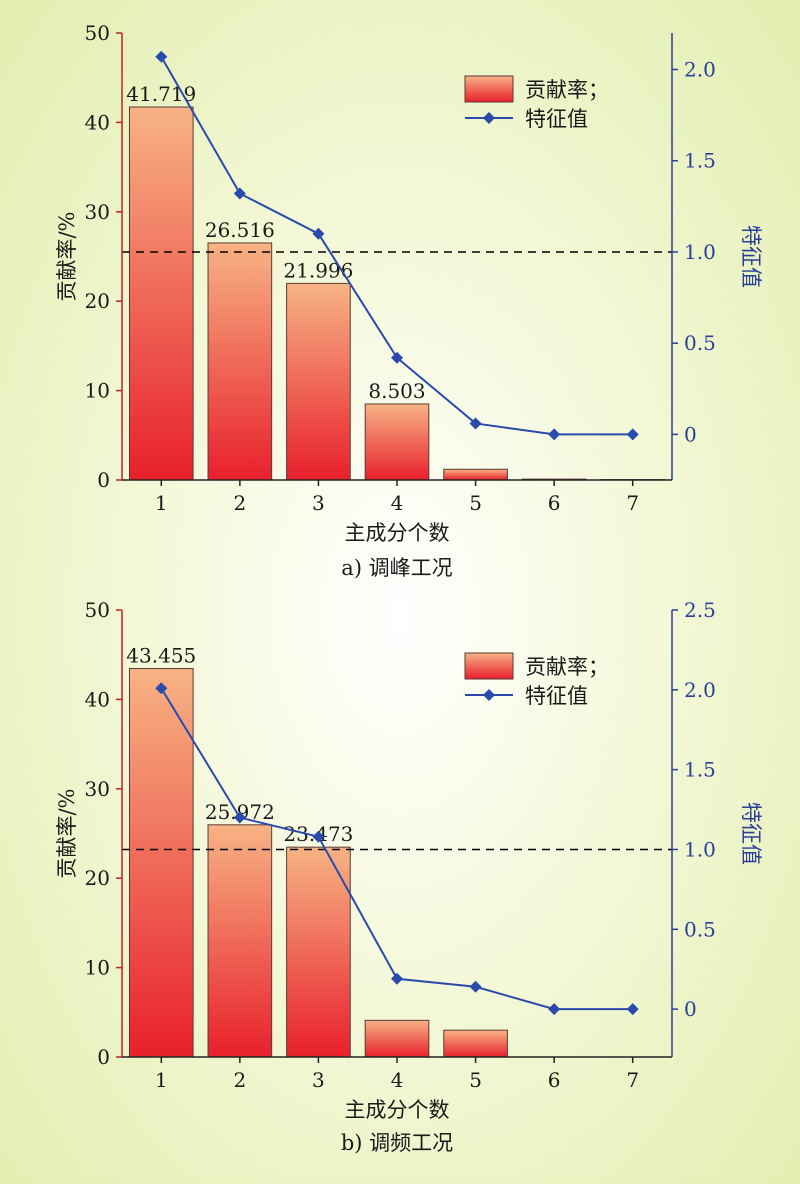 This screenshot has width=800, height=1184. I want to click on panel-caption: b) 调频工况, so click(397, 1143).